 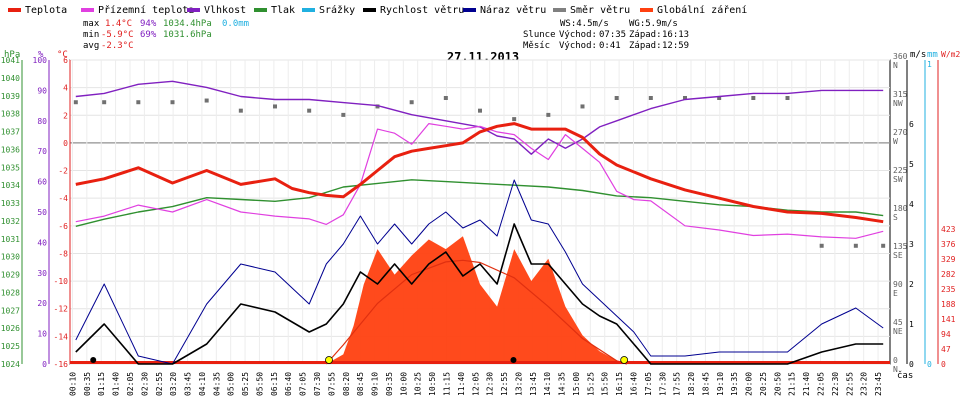 I want to click on hpa-tick-label: 1038, so click(x=10, y=114).